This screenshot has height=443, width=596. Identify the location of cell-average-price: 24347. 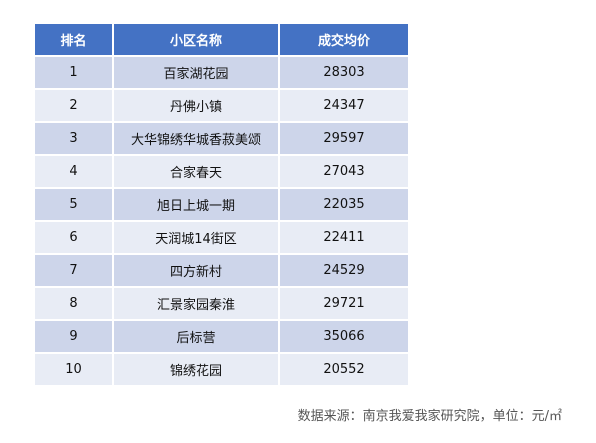
(343, 106).